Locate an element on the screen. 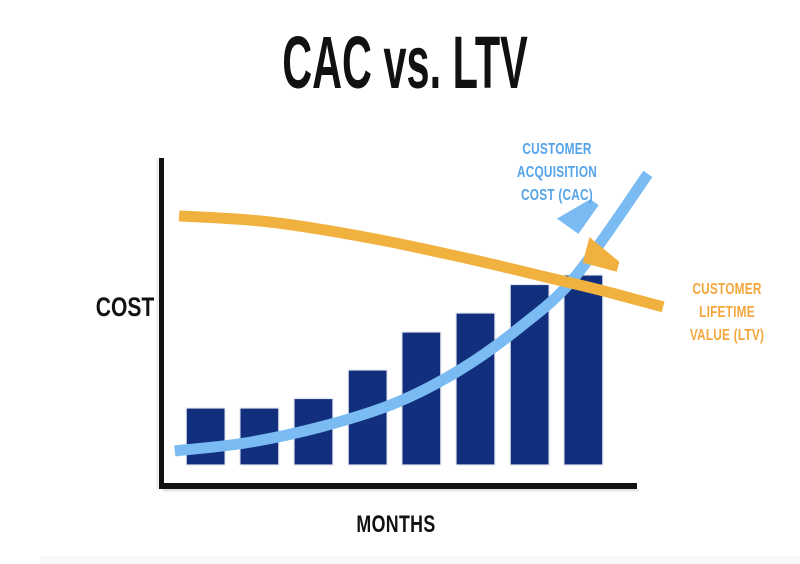 The width and height of the screenshot is (800, 564). x-axis-line is located at coordinates (398, 486).